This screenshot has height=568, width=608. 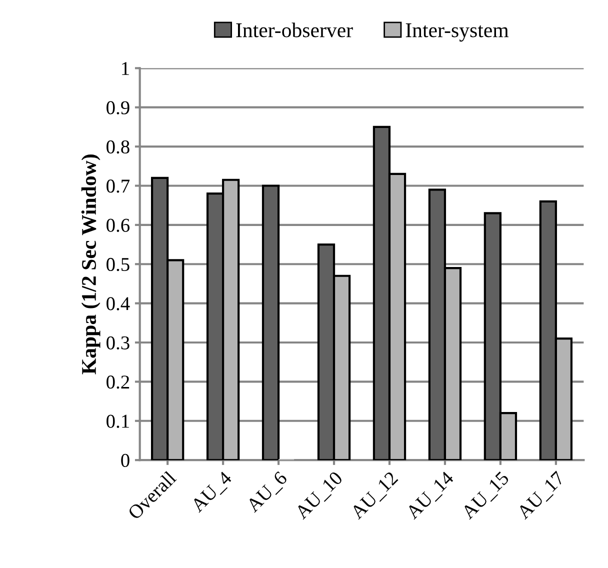 I want to click on y-tick-label: 0, so click(x=125, y=461).